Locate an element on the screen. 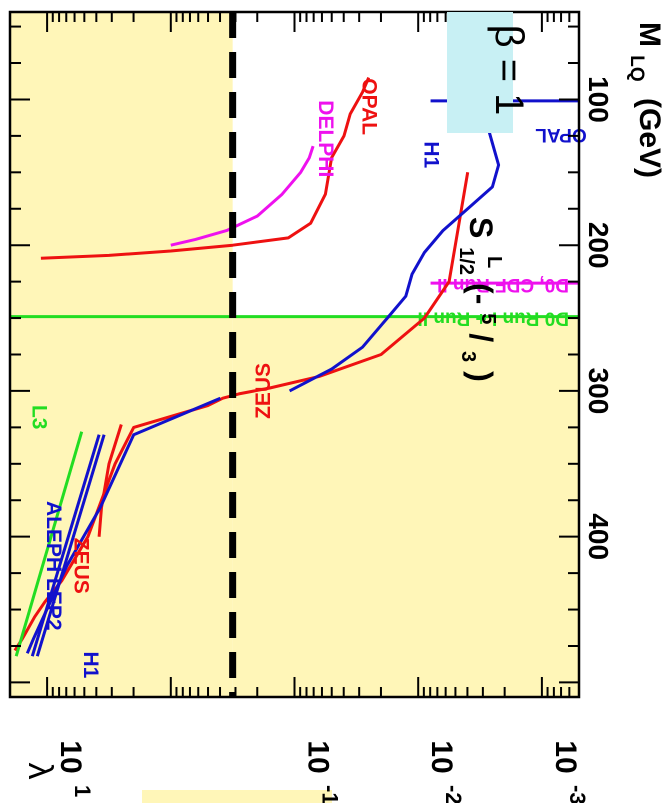  annotation-1: ZEUS is located at coordinates (263, 391).